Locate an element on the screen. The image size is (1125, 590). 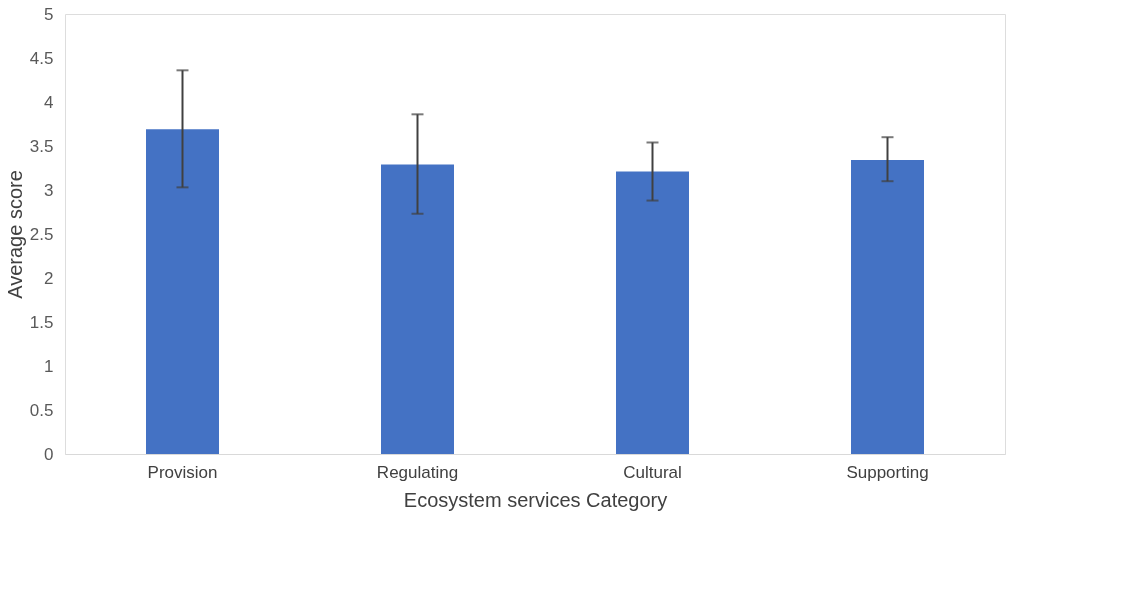
y-tick-label: 3 is located at coordinates (49, 190).